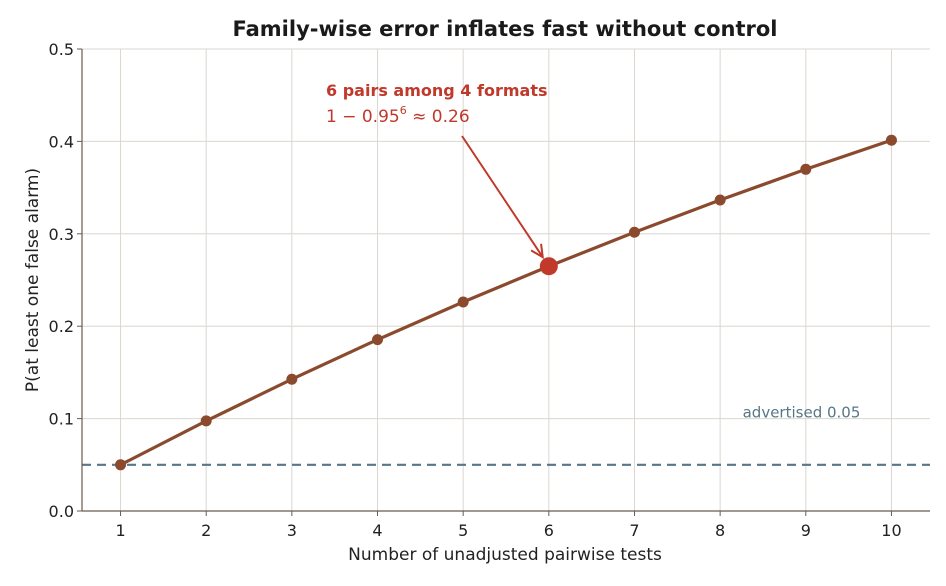 Image resolution: width=946 pixels, height=586 pixels. What do you see at coordinates (891, 530) in the screenshot?
I see `x-tick-label: 10` at bounding box center [891, 530].